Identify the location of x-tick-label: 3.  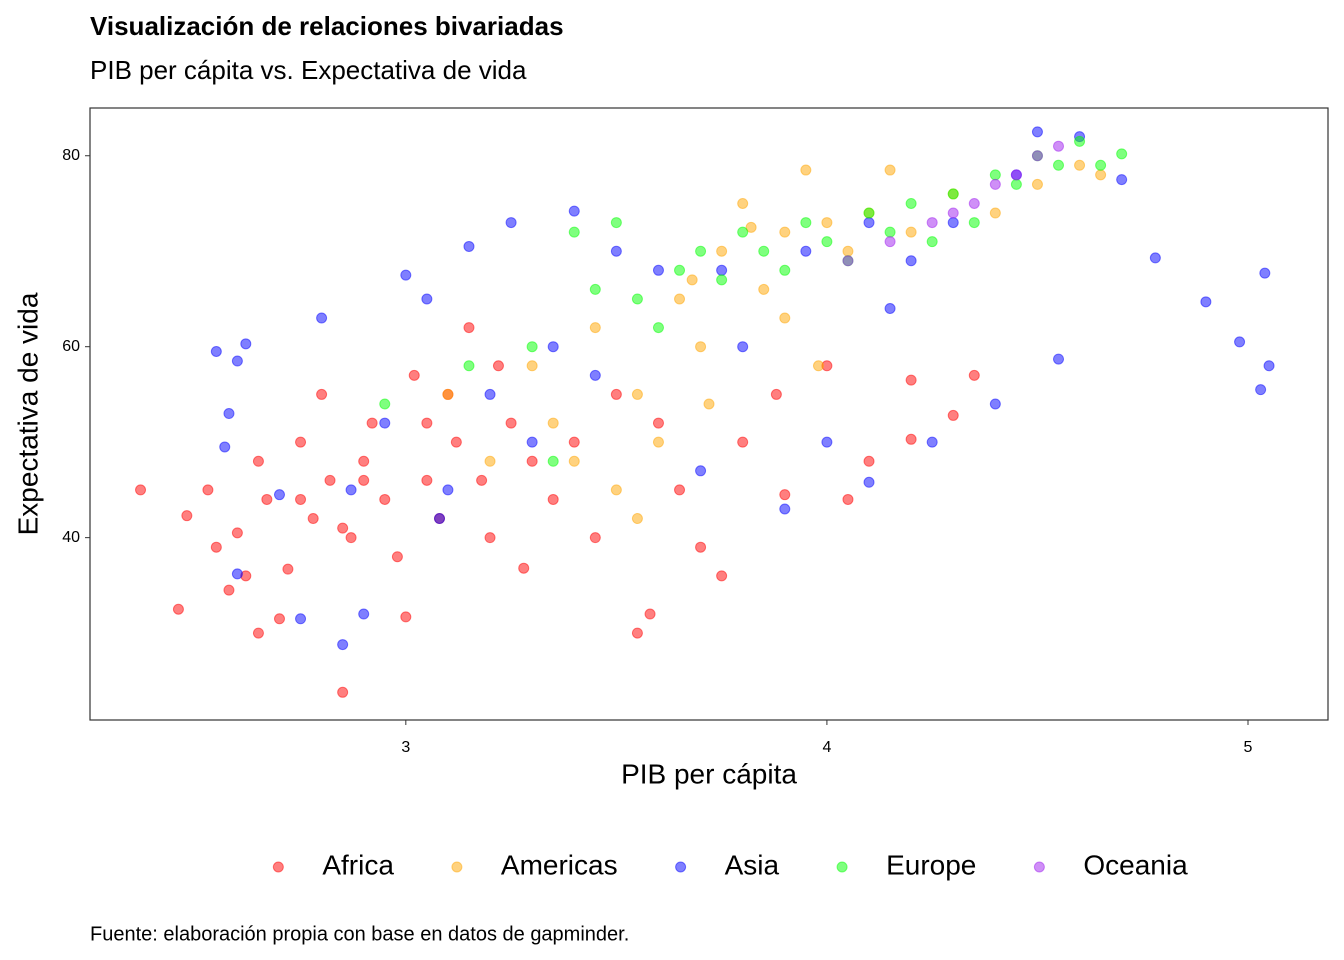
(405, 747).